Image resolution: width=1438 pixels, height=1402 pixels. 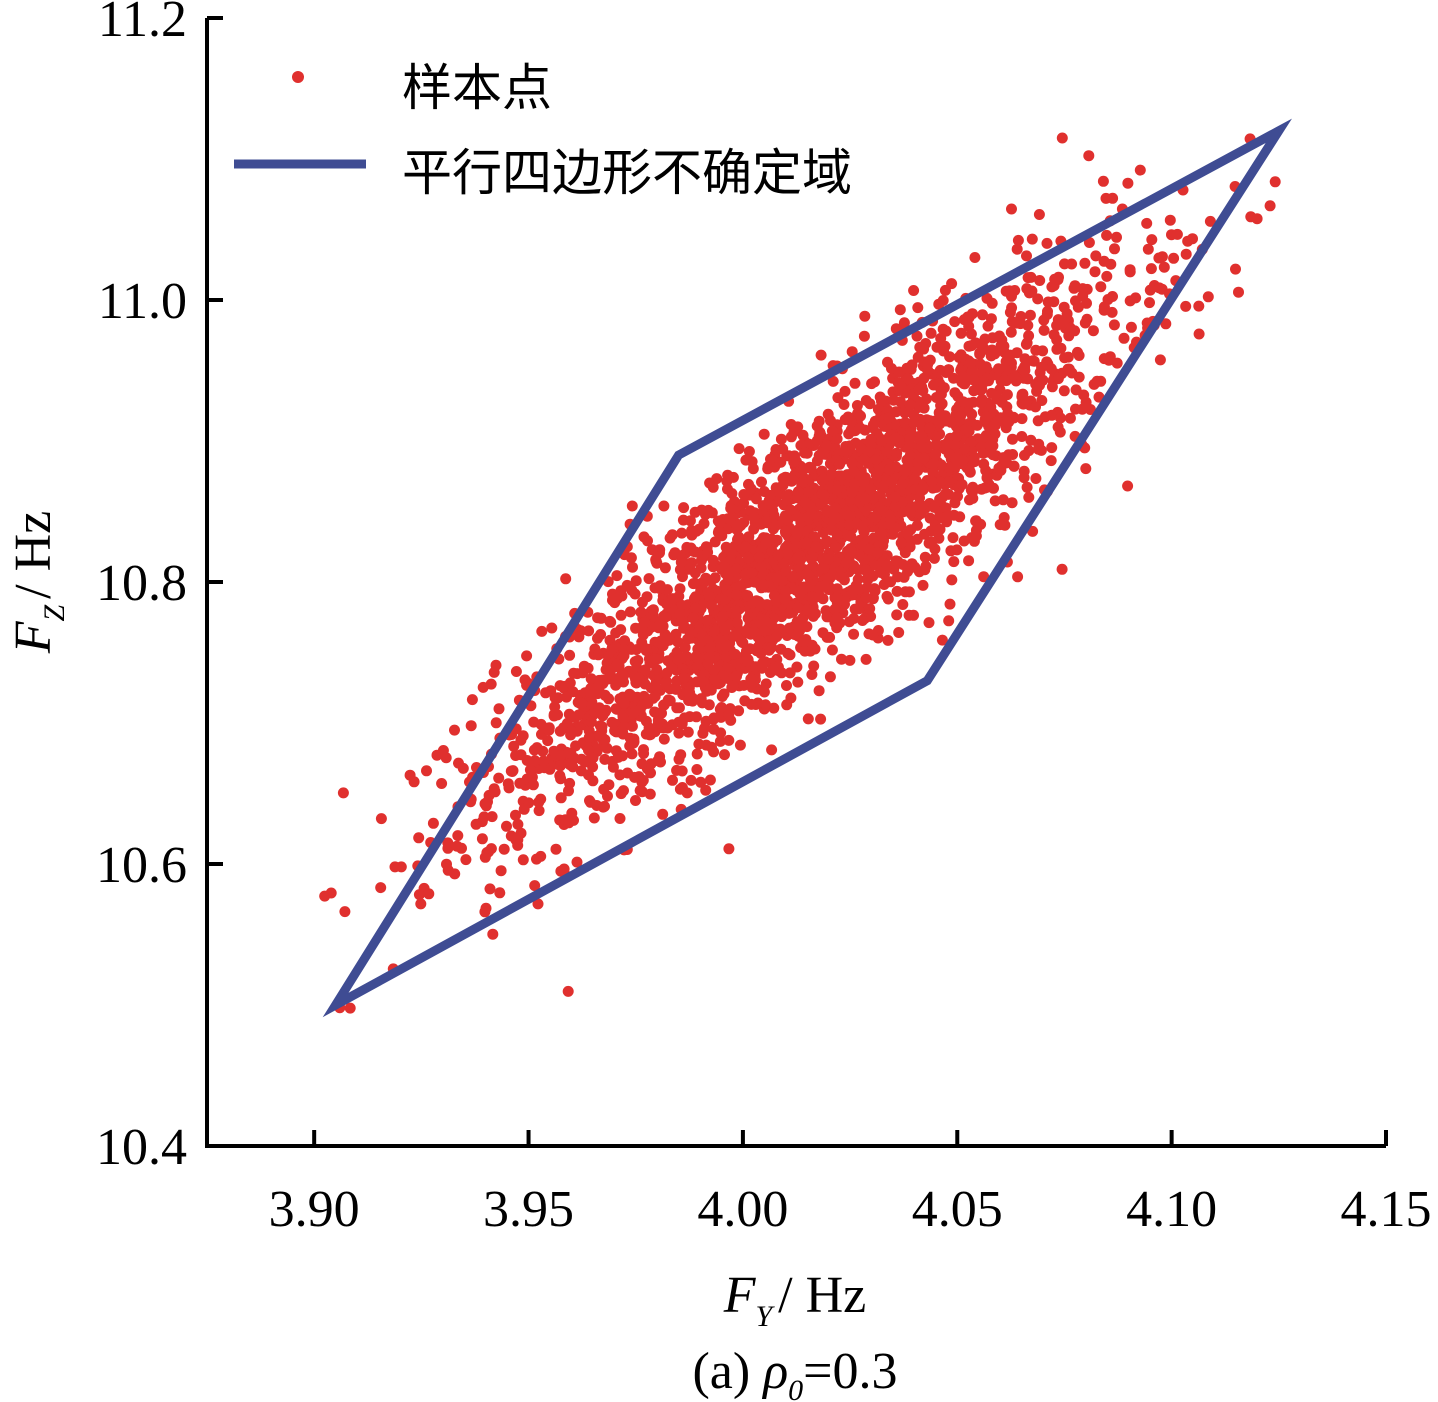 I want to click on y-axis-ticks: 10.4 10.6 10.8 11.0 11.2, so click(x=159, y=588).